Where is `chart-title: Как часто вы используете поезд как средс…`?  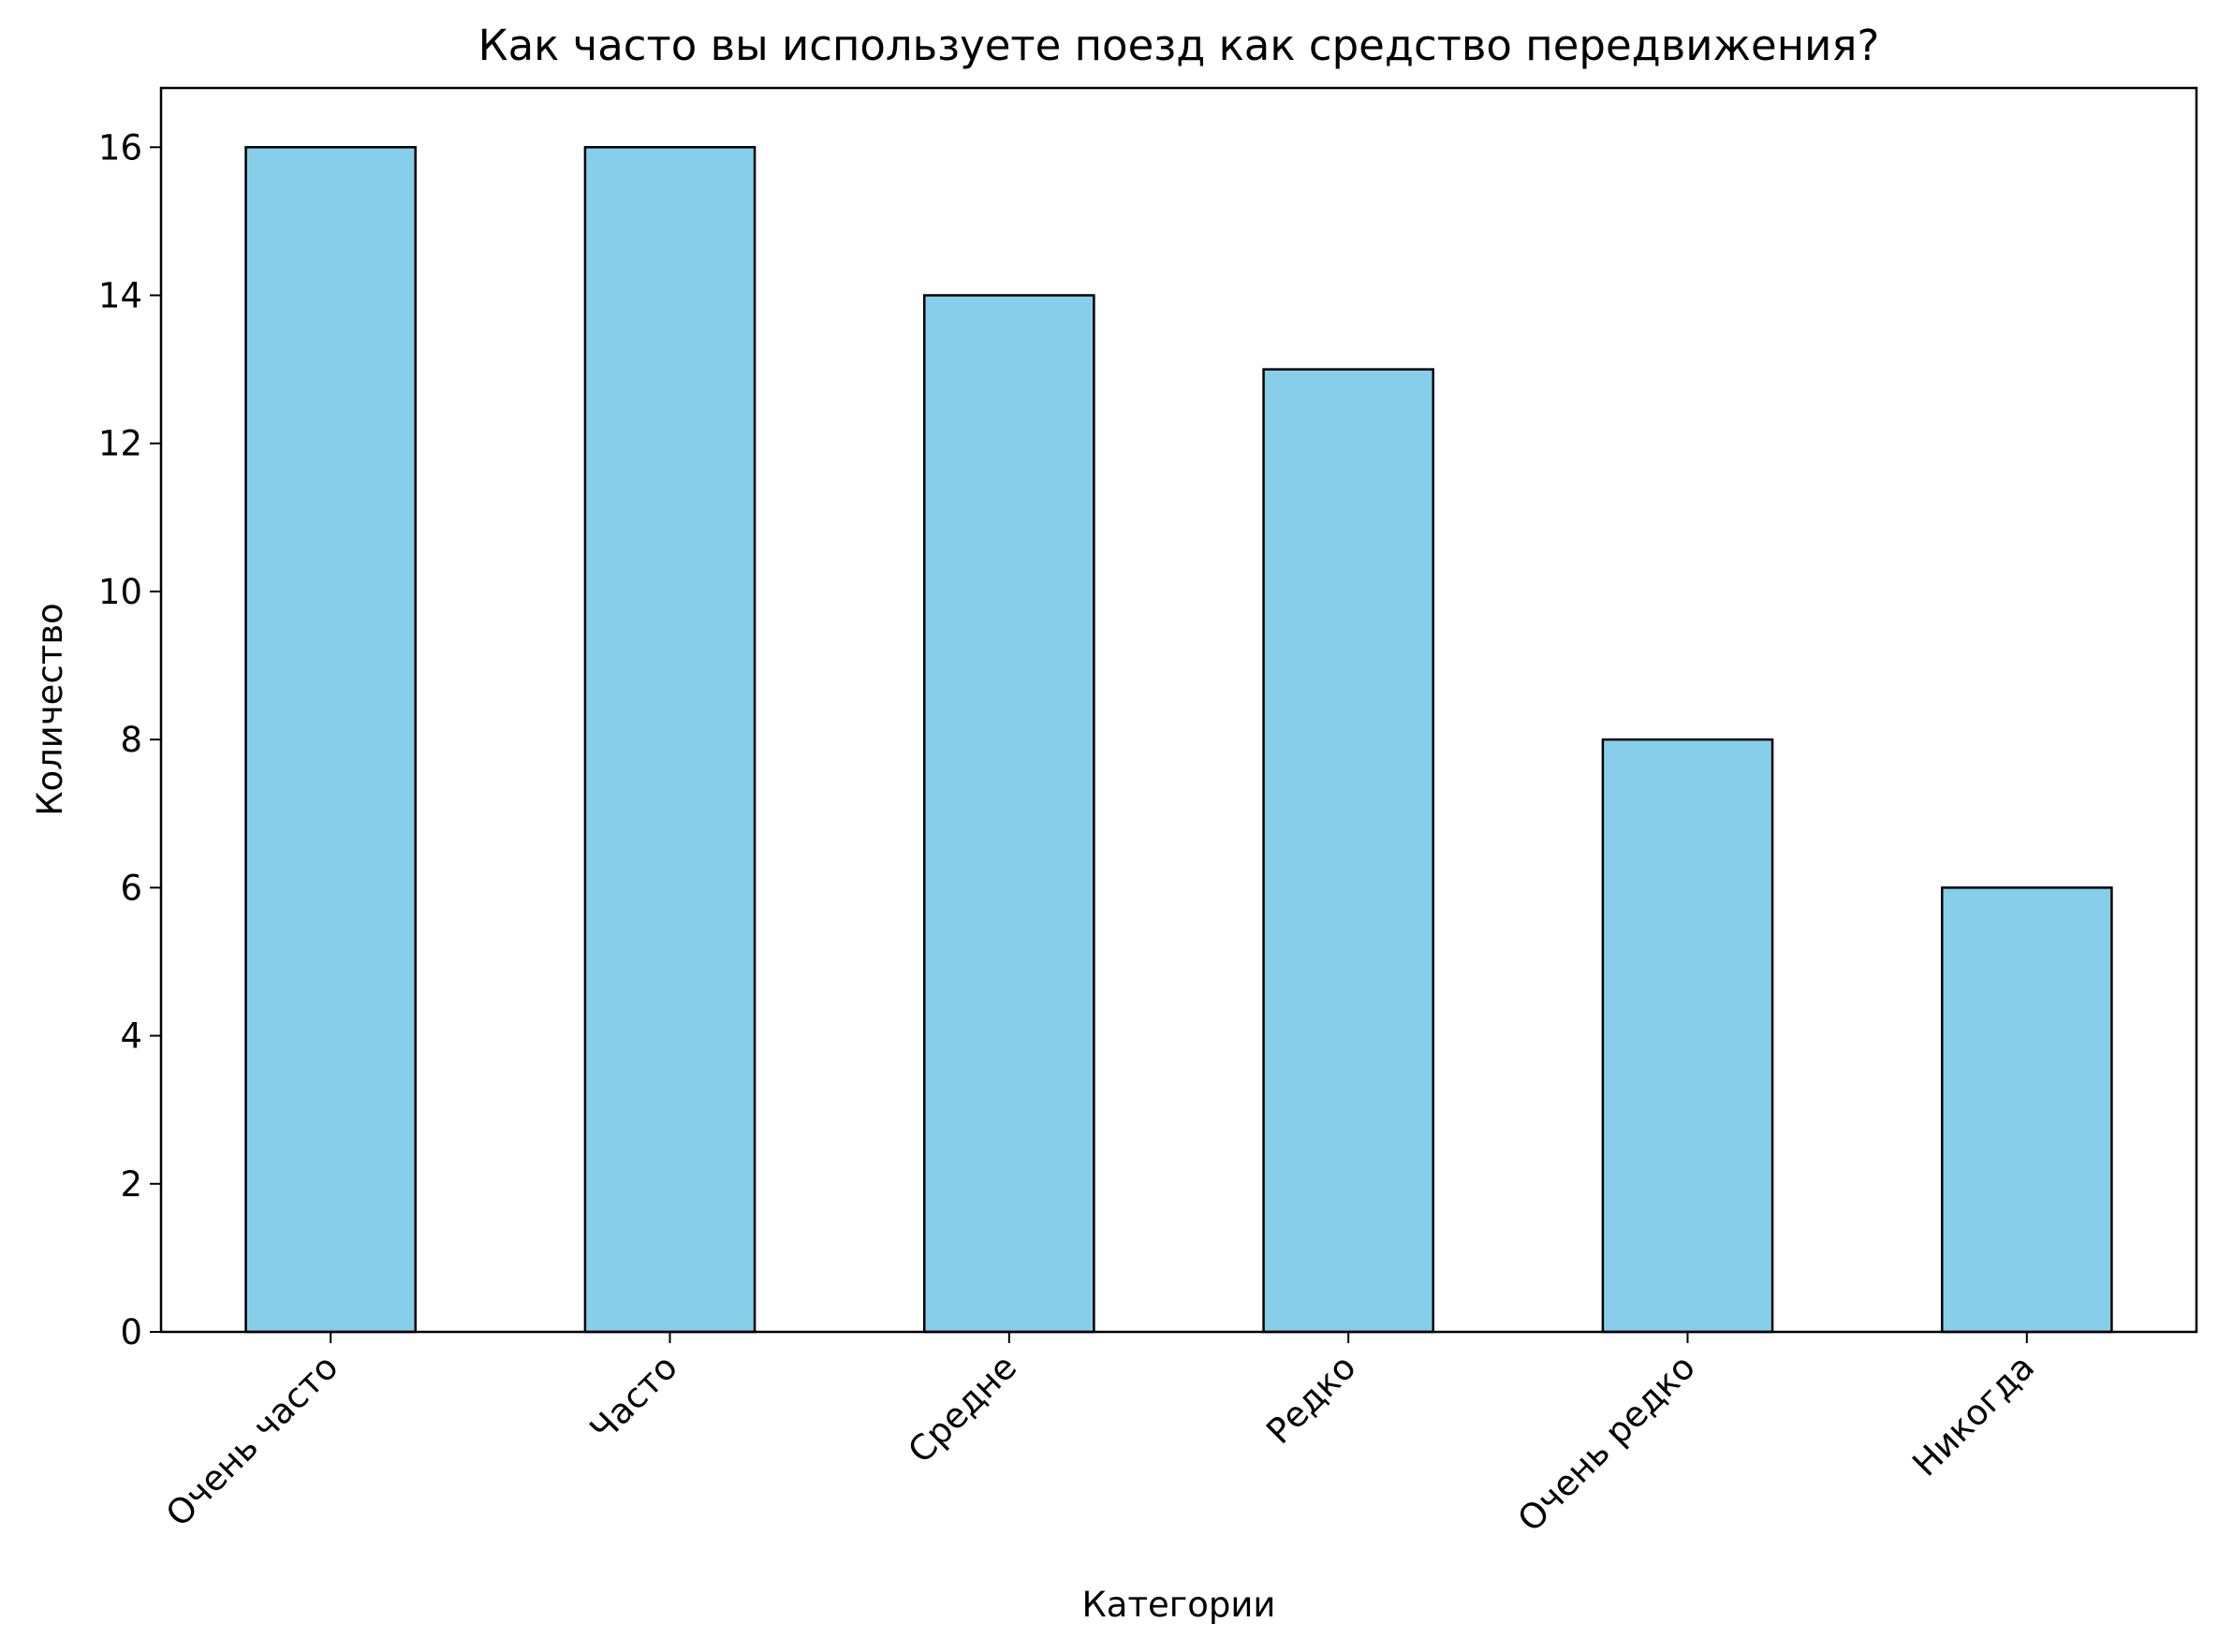
chart-title: Как часто вы используете поезд как средс… is located at coordinates (1179, 46).